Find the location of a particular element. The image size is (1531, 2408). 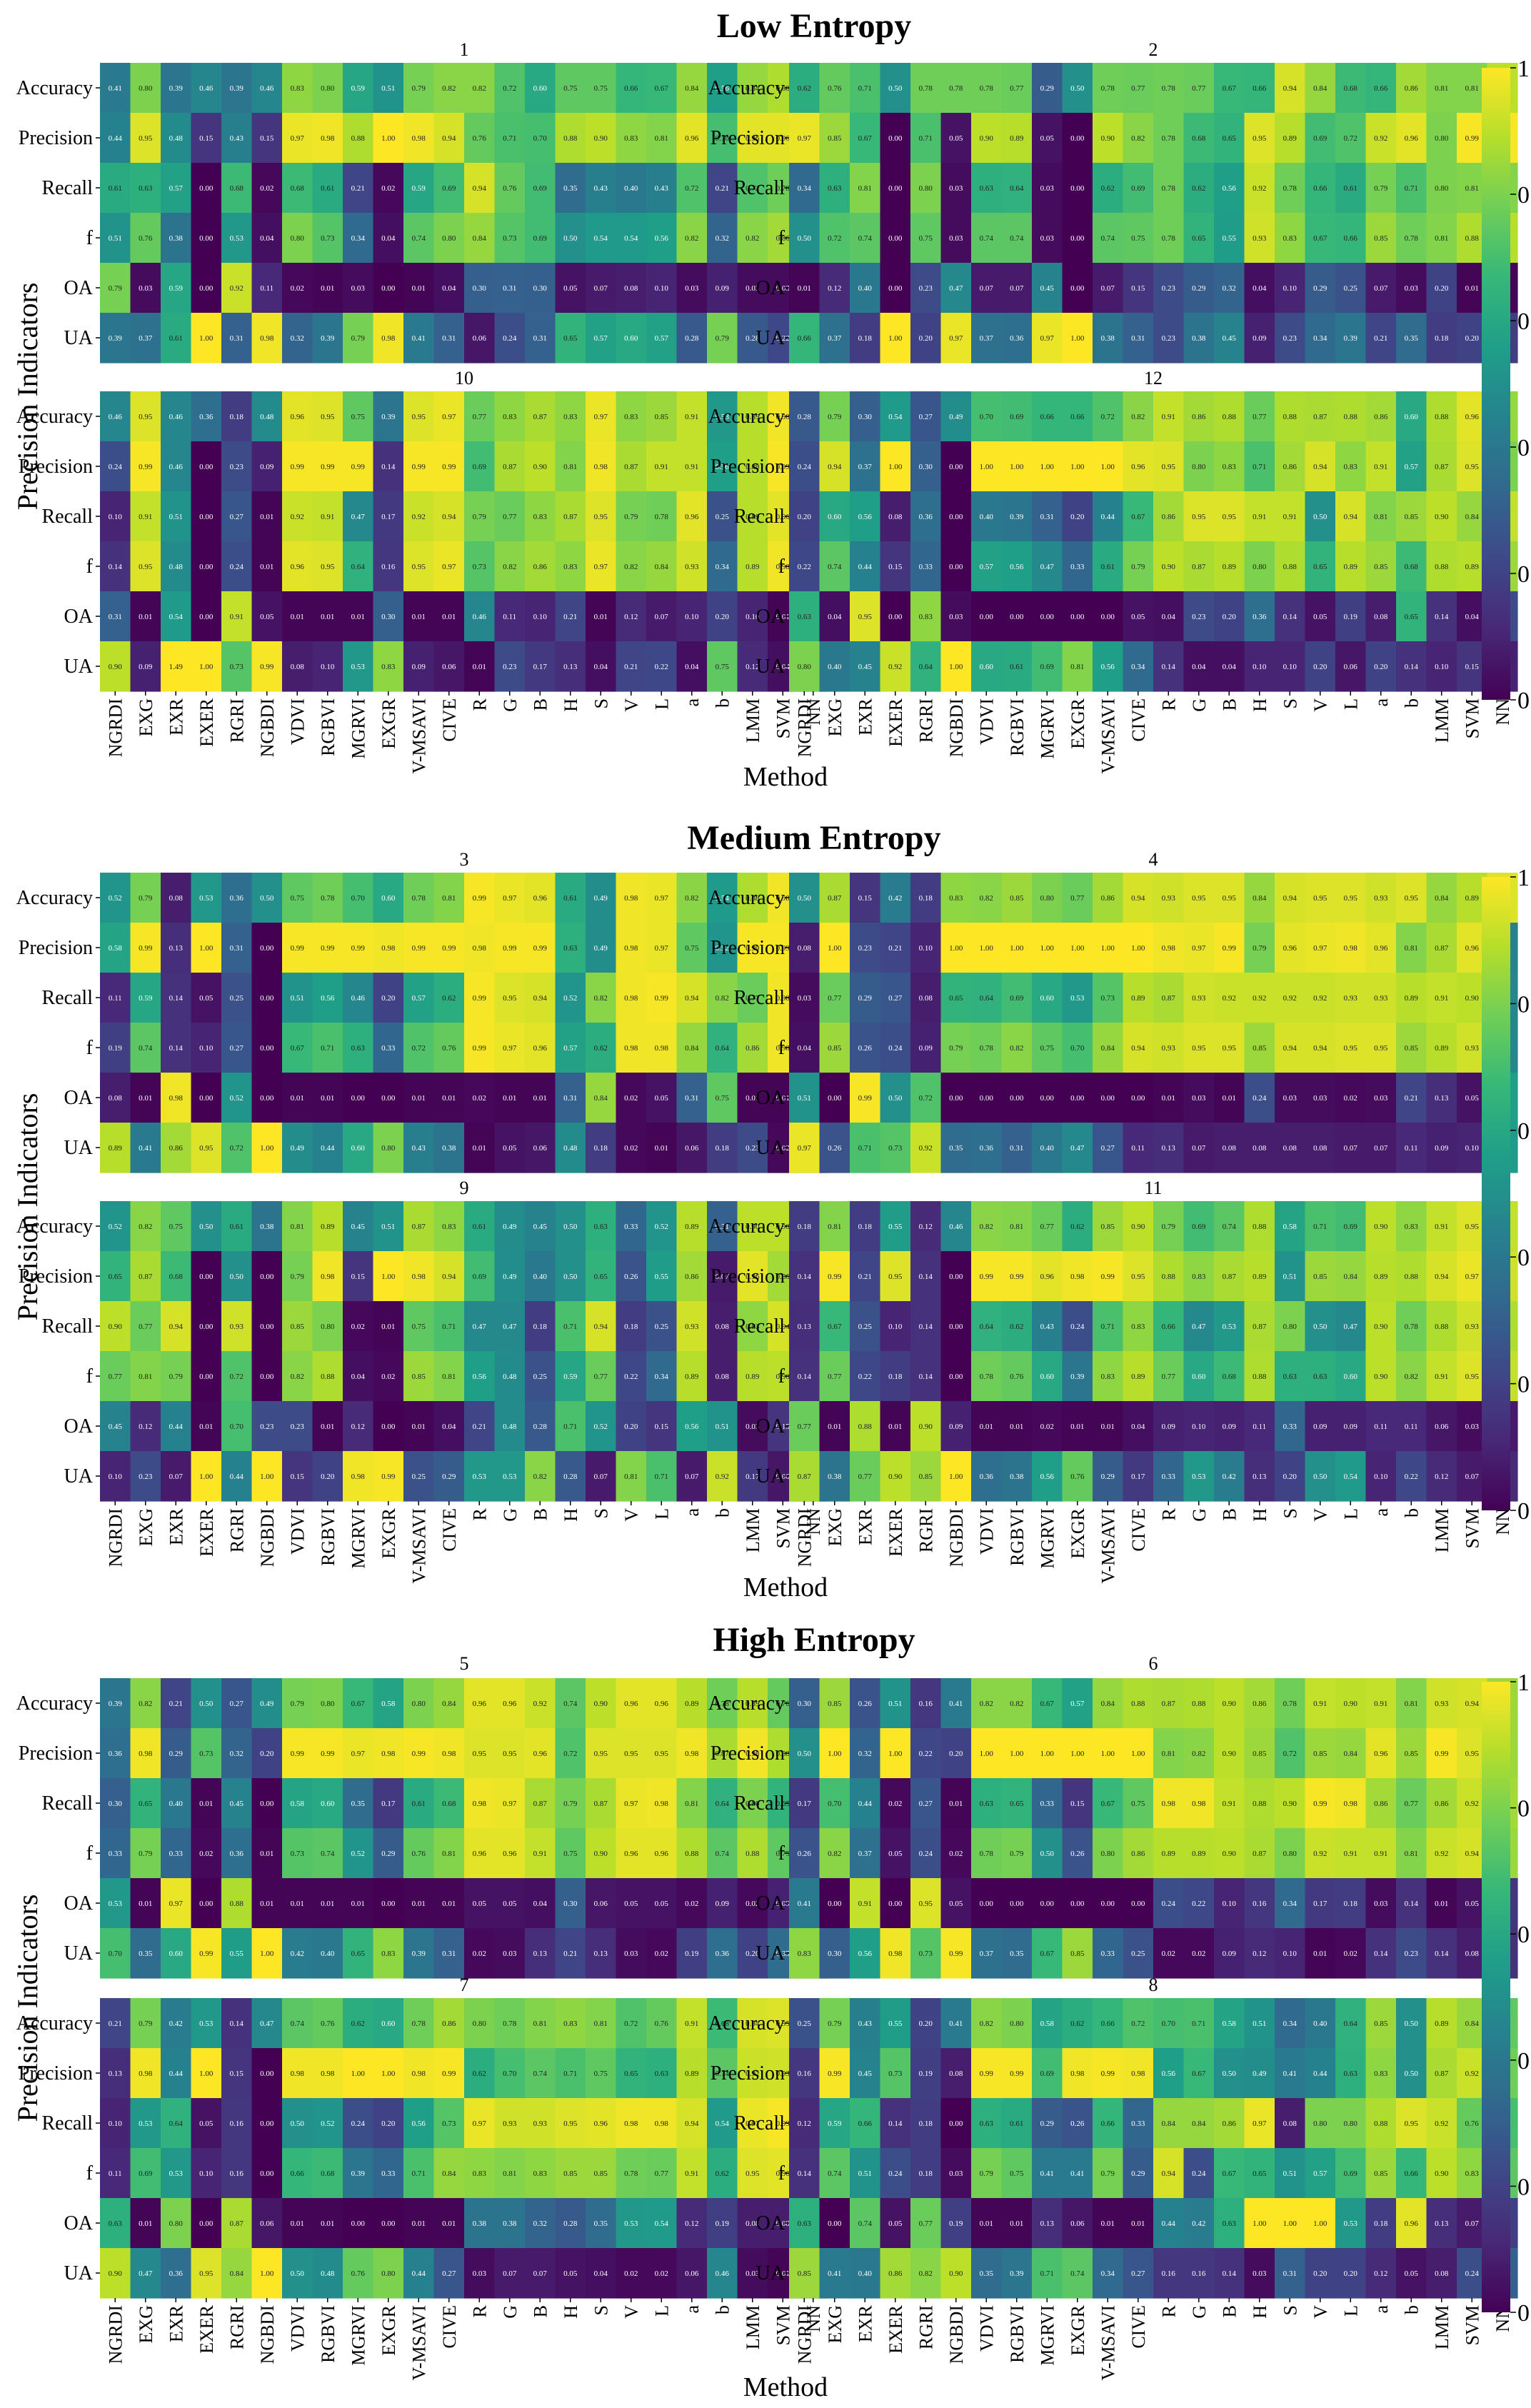

cell-value-label: 0.83 is located at coordinates (1199, 1277).